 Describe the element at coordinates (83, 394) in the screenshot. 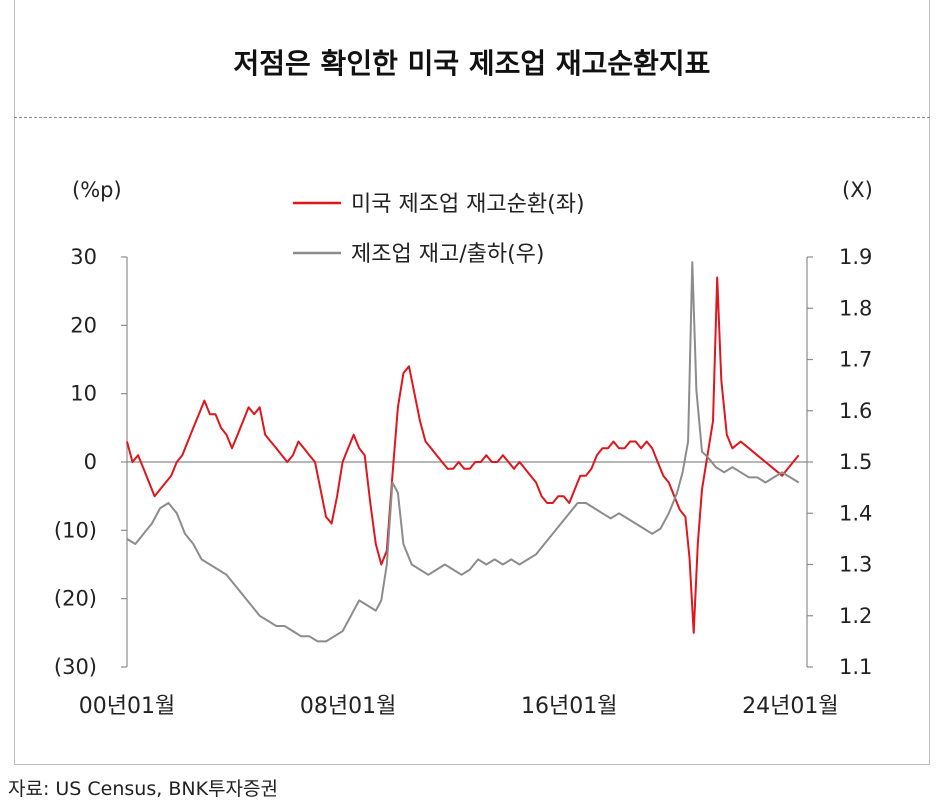

I see `left-axis-tick-label: 10` at that location.